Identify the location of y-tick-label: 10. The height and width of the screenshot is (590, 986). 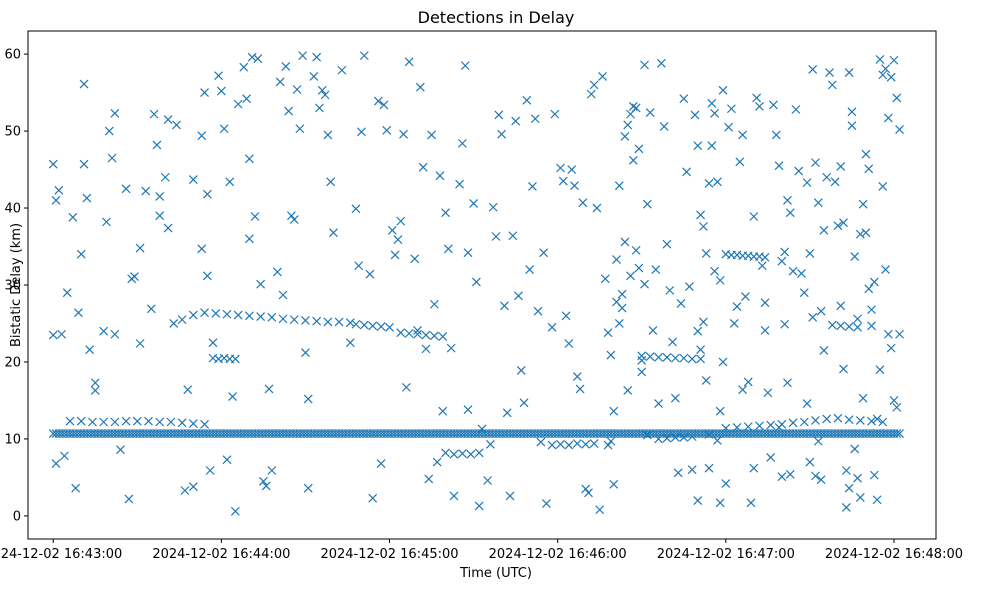
(12, 439).